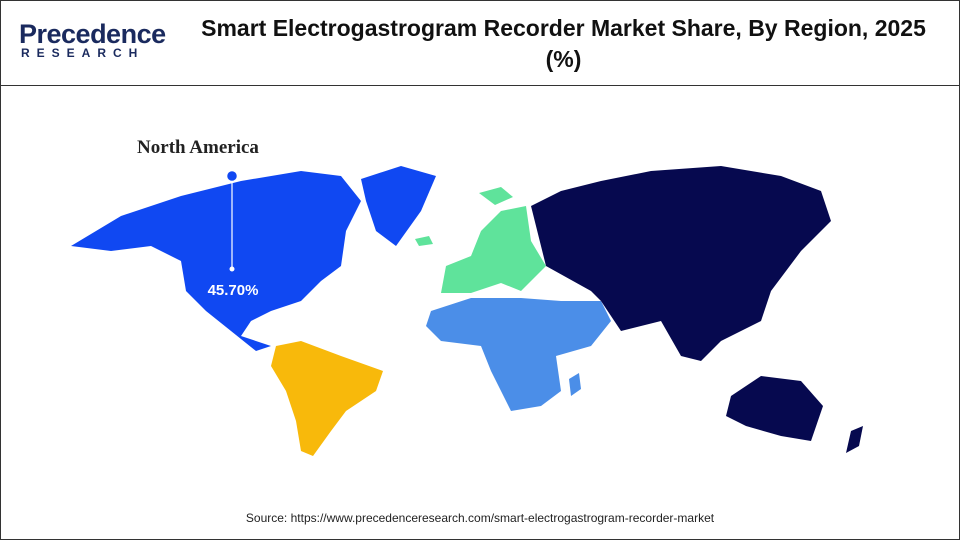 Image resolution: width=960 pixels, height=540 pixels. Describe the element at coordinates (424, 241) in the screenshot. I see `iceland` at that location.